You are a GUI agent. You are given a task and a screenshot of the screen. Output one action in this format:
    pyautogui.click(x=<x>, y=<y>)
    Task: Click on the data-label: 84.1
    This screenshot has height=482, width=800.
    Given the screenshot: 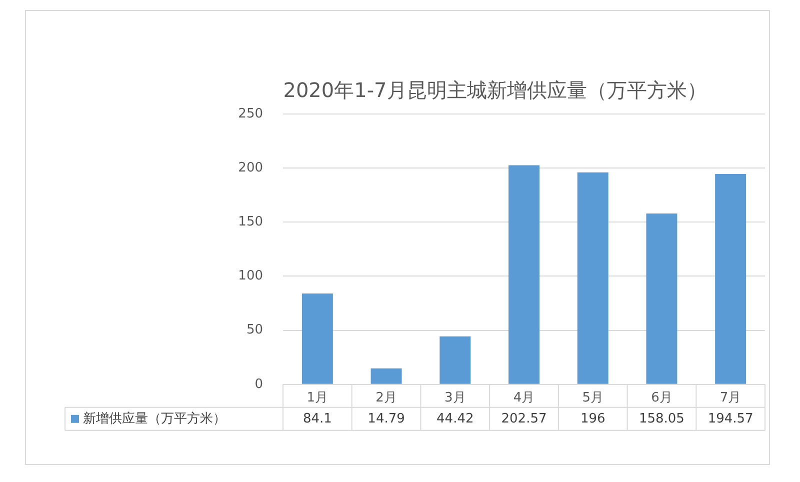 What is the action you would take?
    pyautogui.click(x=317, y=418)
    